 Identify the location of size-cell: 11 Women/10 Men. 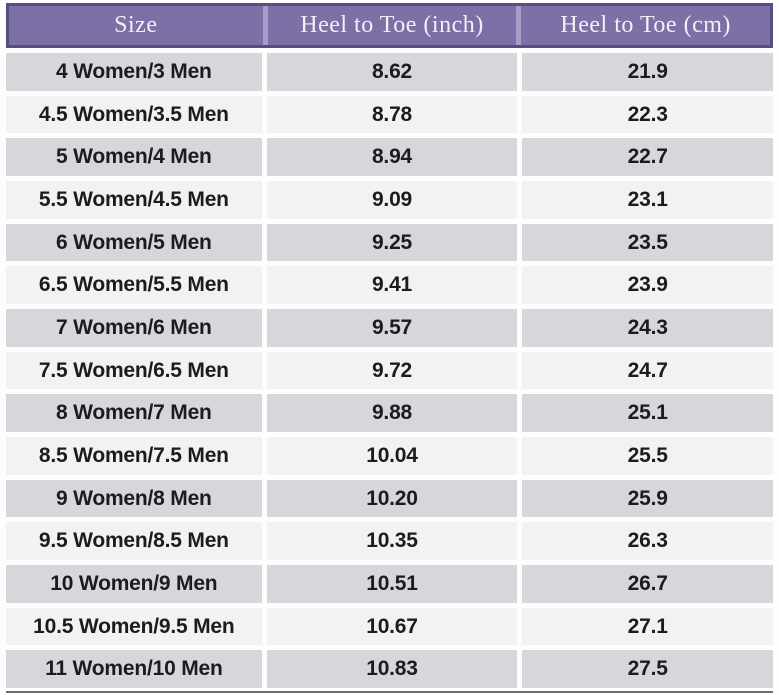
(134, 669).